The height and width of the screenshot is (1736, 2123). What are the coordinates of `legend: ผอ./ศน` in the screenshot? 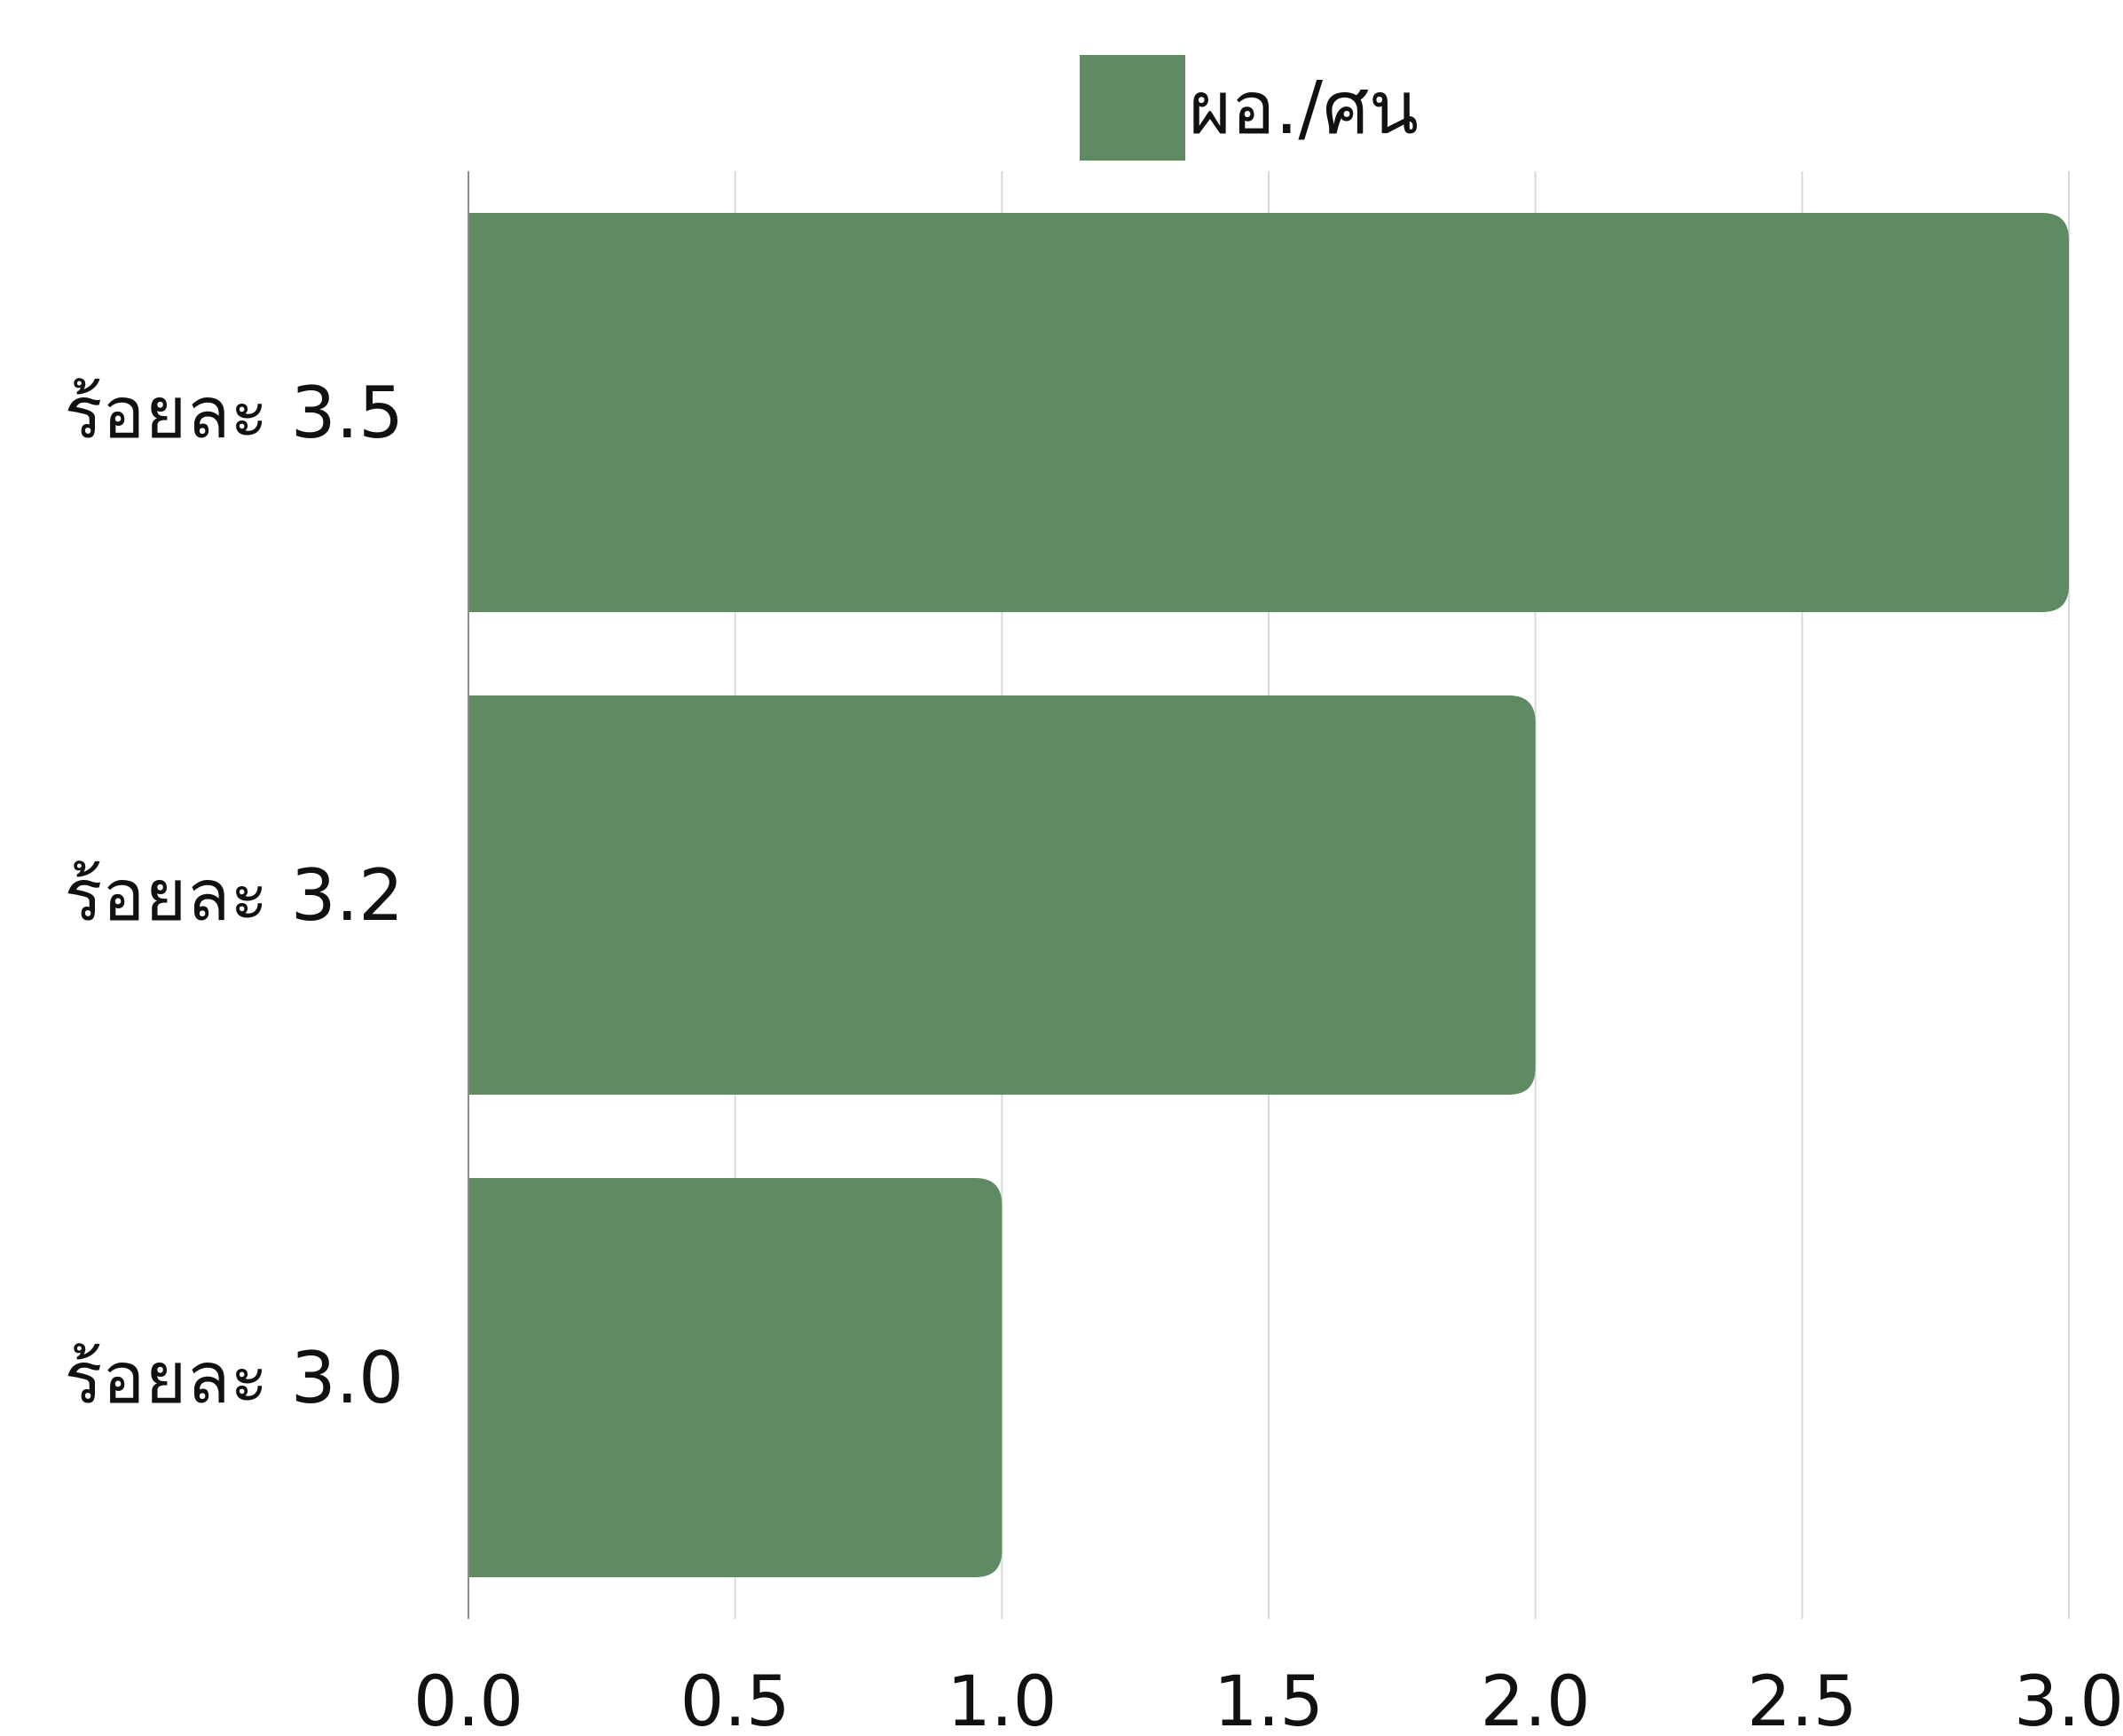 It's located at (1249, 108).